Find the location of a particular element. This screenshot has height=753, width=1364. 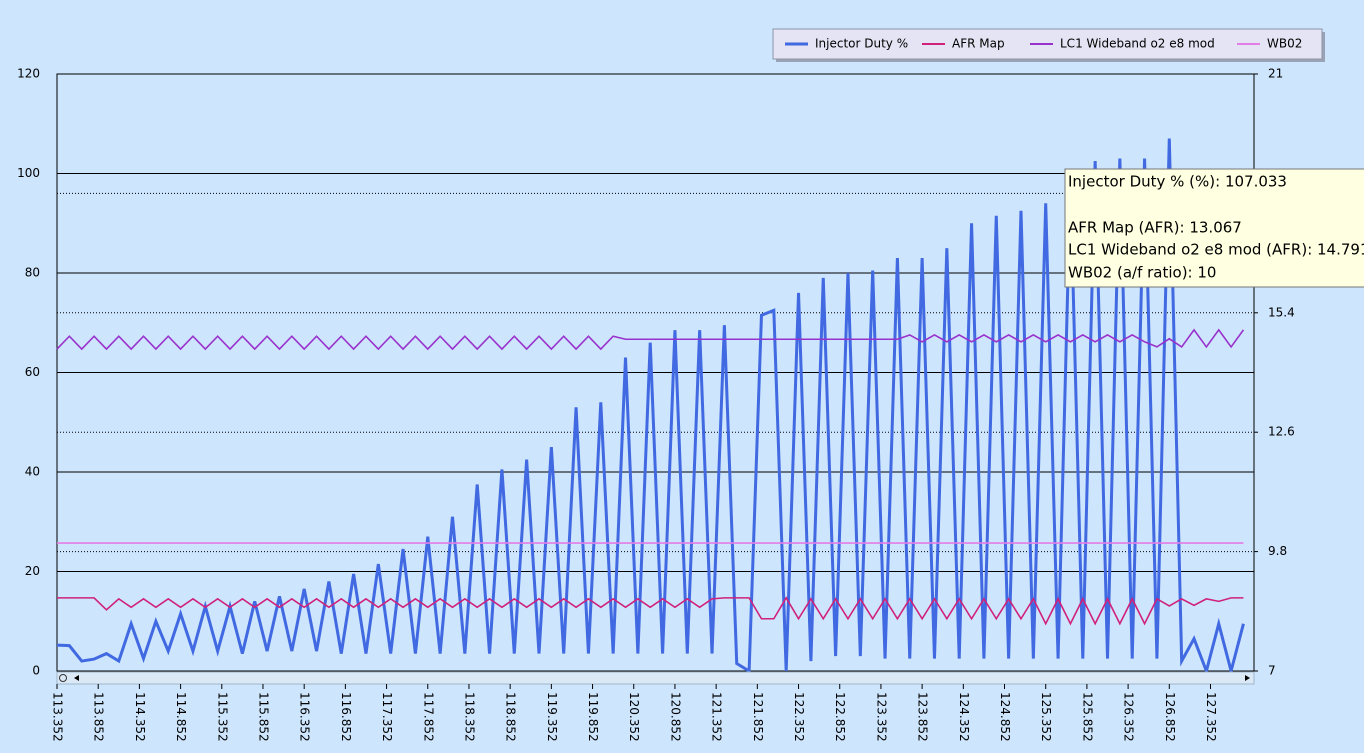

y2-tick-label: 12.6 is located at coordinates (1281, 432).